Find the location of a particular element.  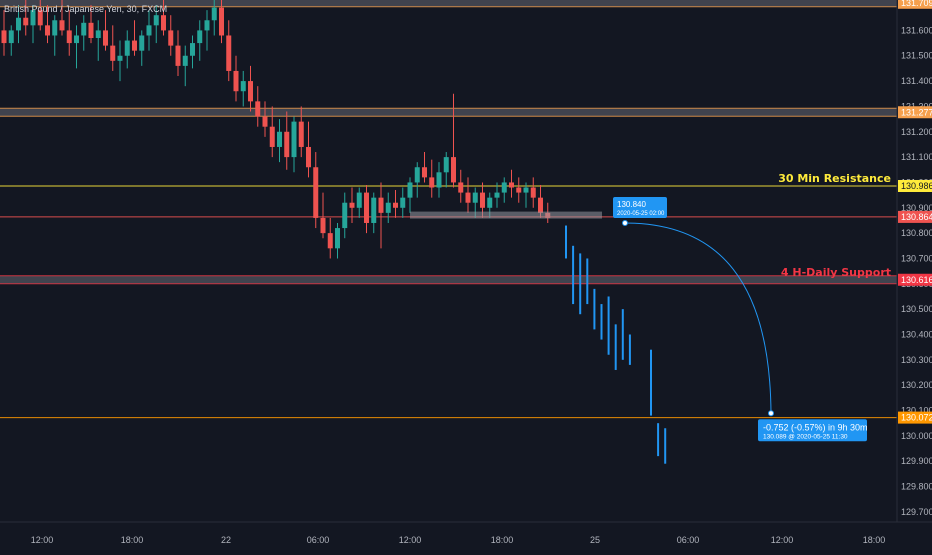

y-tick-label: 130.500 is located at coordinates (916, 309).